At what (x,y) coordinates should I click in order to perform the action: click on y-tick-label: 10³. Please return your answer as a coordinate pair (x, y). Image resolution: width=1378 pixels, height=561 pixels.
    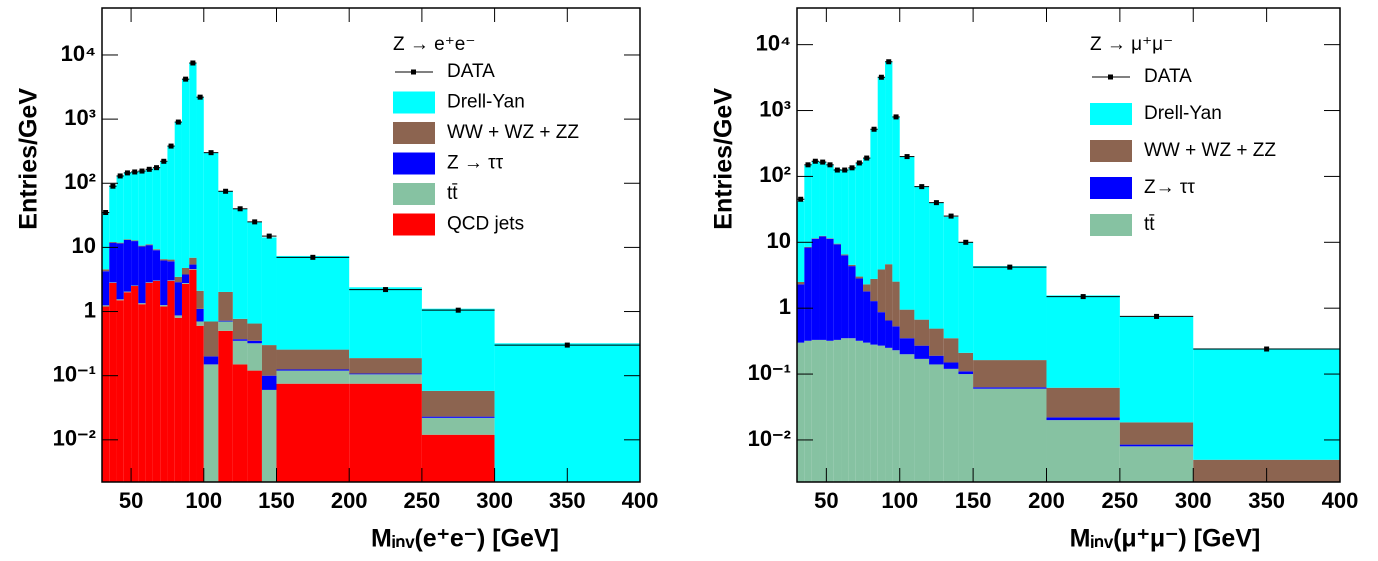
    Looking at the image, I should click on (80, 117).